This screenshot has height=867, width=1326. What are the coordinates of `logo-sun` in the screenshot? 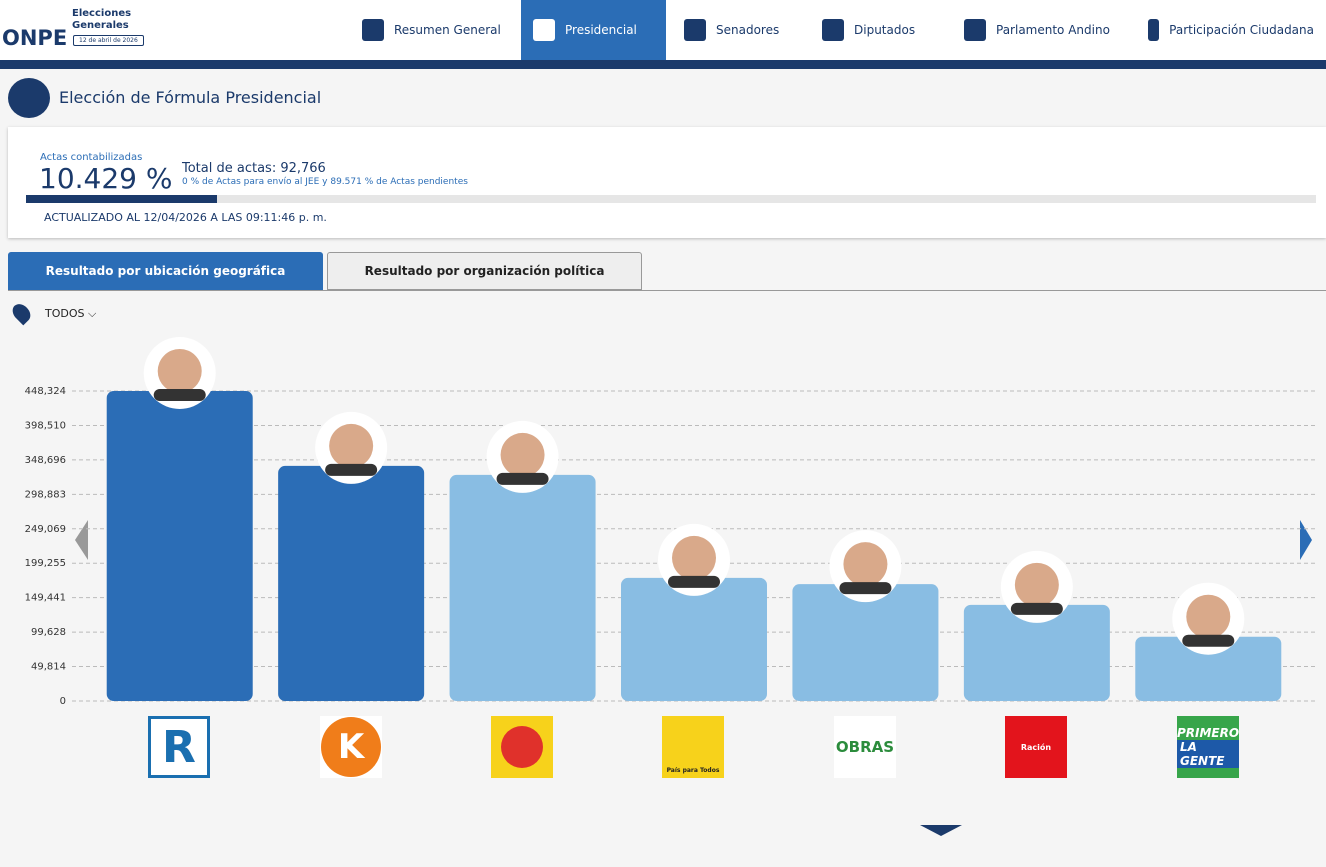 It's located at (522, 747).